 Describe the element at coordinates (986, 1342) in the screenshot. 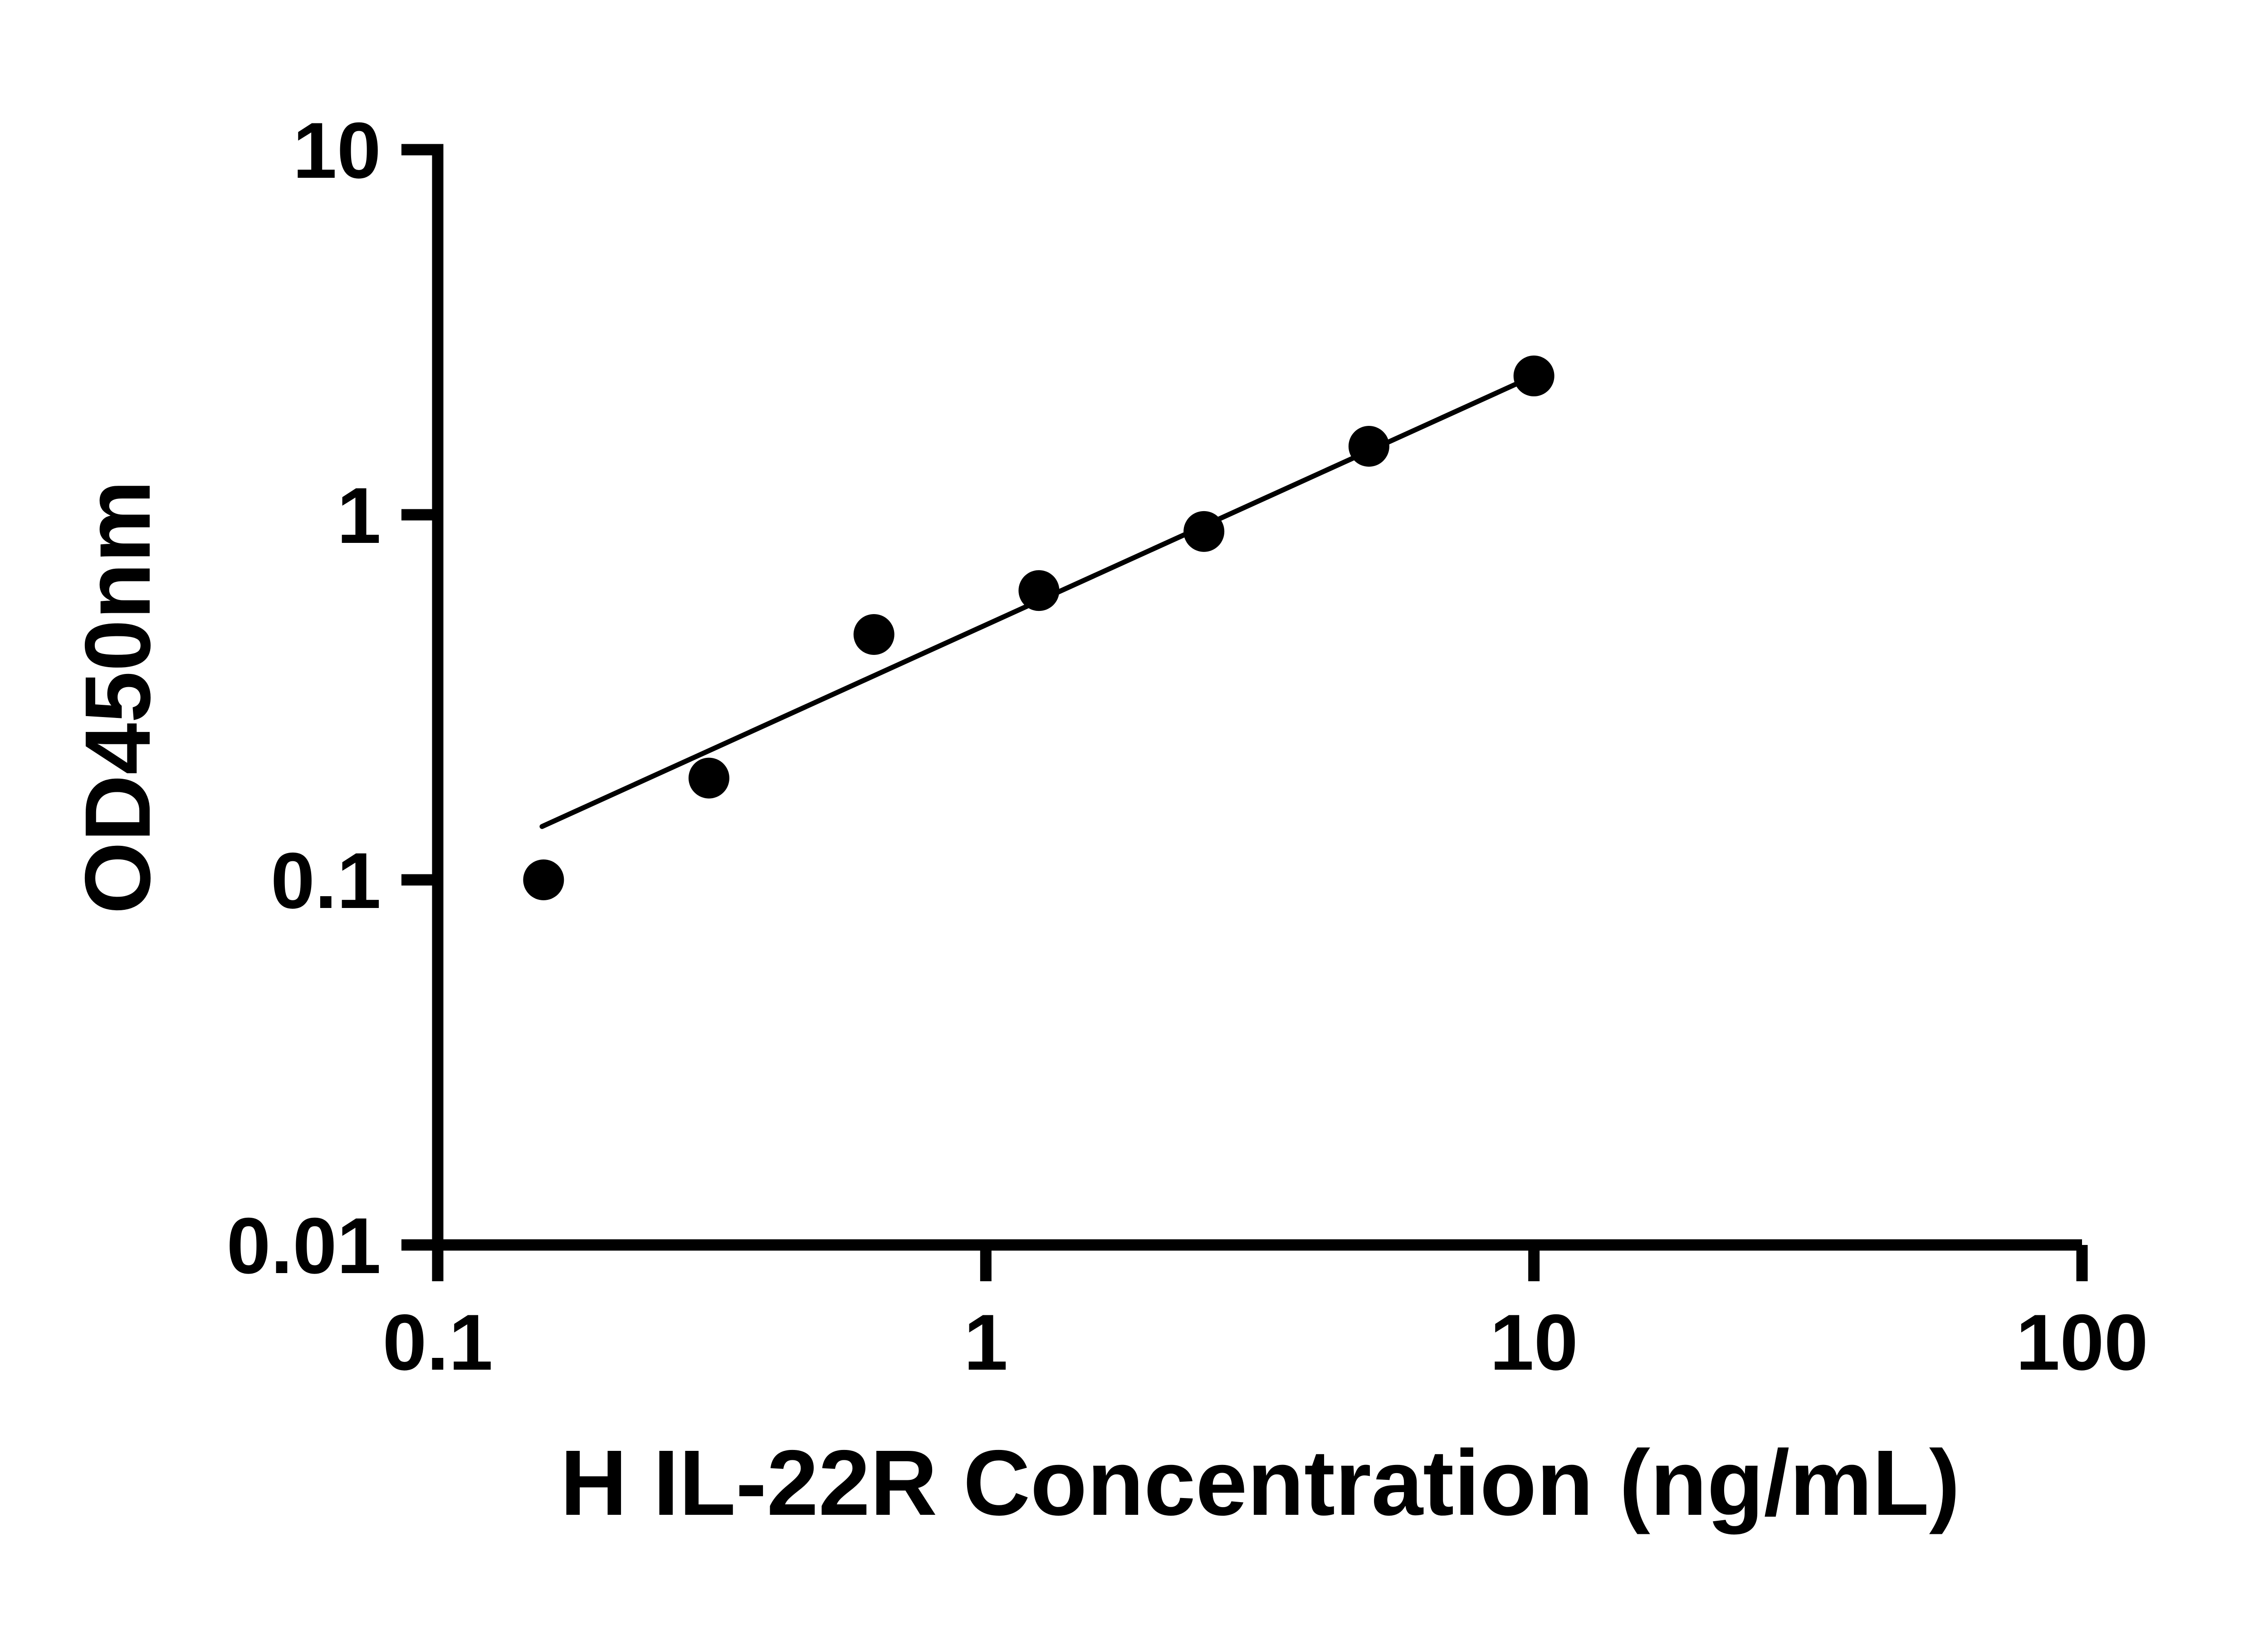

I see `x-tick-label: 1` at that location.